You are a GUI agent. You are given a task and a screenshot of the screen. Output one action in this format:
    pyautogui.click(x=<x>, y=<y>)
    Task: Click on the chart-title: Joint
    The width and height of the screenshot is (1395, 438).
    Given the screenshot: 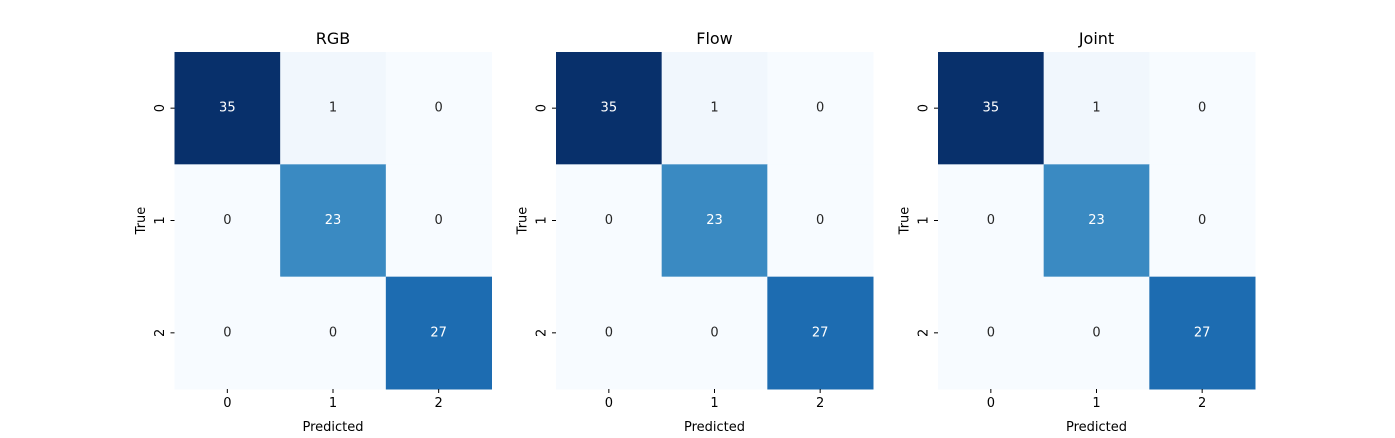 What is the action you would take?
    pyautogui.click(x=1096, y=38)
    